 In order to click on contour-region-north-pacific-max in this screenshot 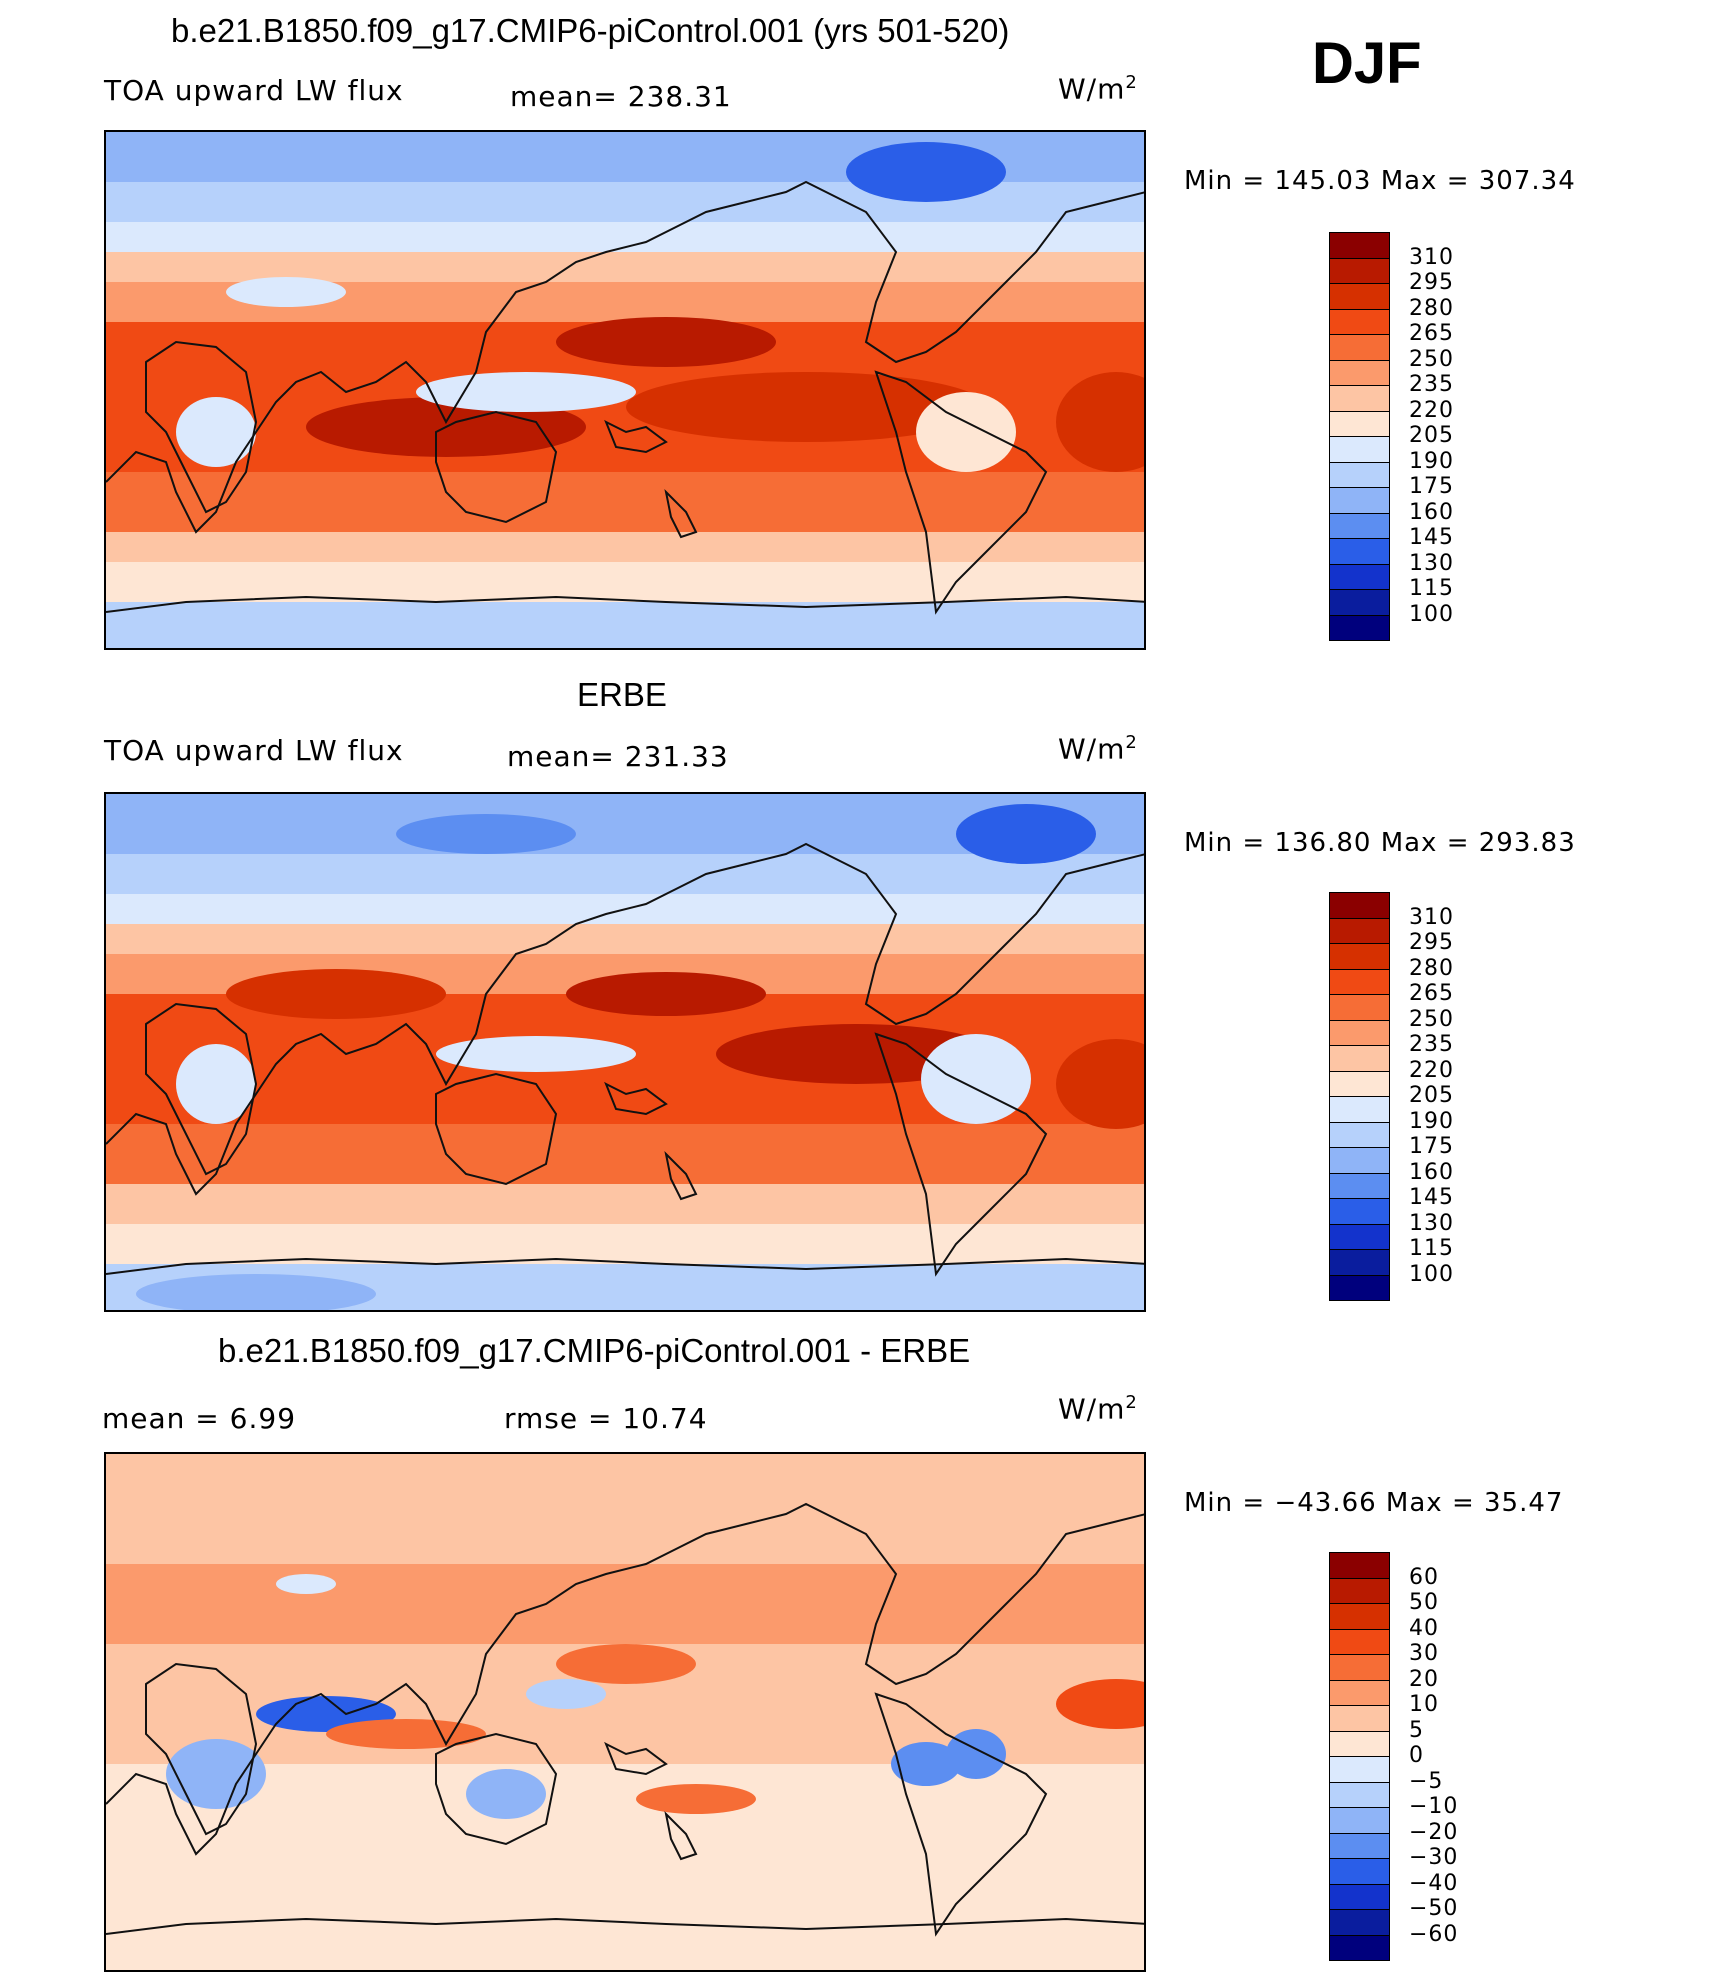, I will do `click(666, 994)`.